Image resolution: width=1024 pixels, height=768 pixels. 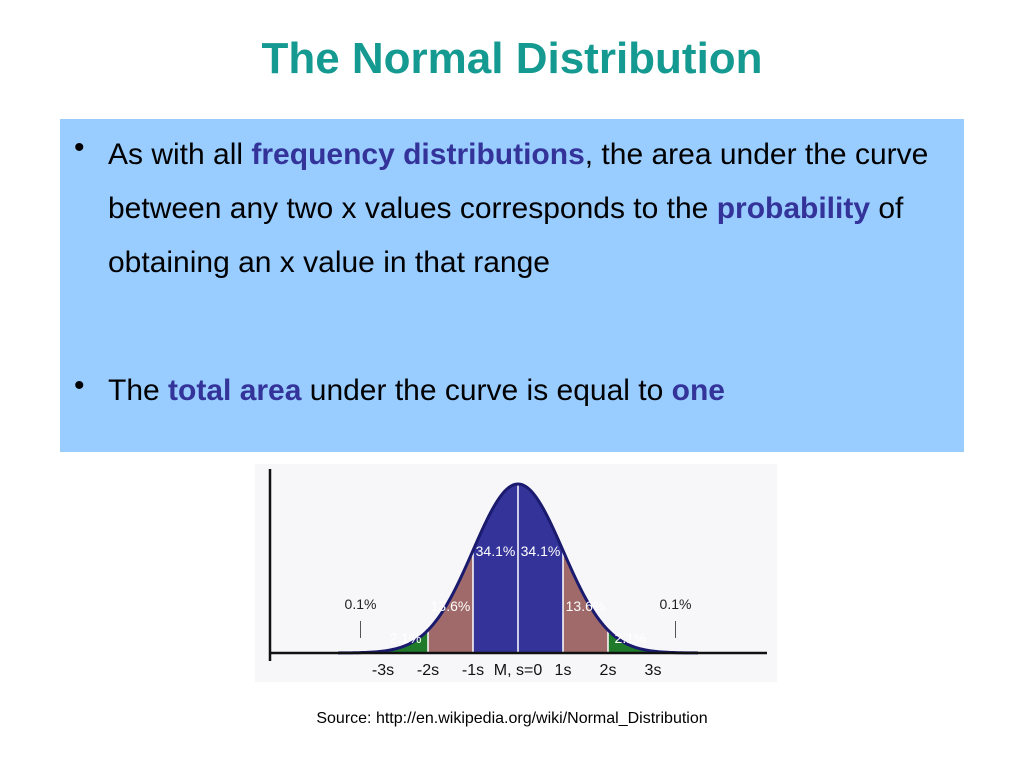 What do you see at coordinates (793, 208) in the screenshot?
I see `term-probability: probability` at bounding box center [793, 208].